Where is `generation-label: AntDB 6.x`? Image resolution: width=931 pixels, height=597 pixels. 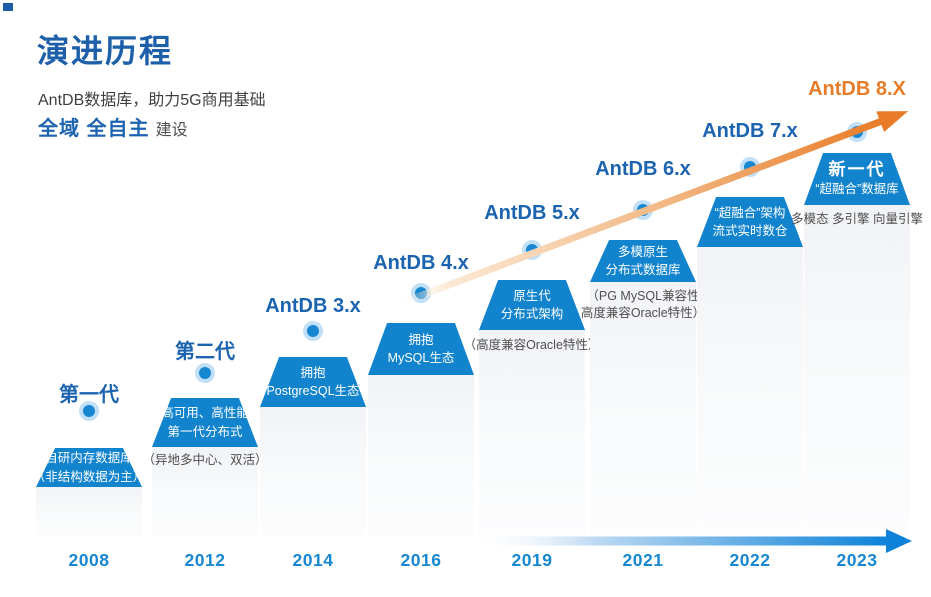
generation-label: AntDB 6.x is located at coordinates (643, 169).